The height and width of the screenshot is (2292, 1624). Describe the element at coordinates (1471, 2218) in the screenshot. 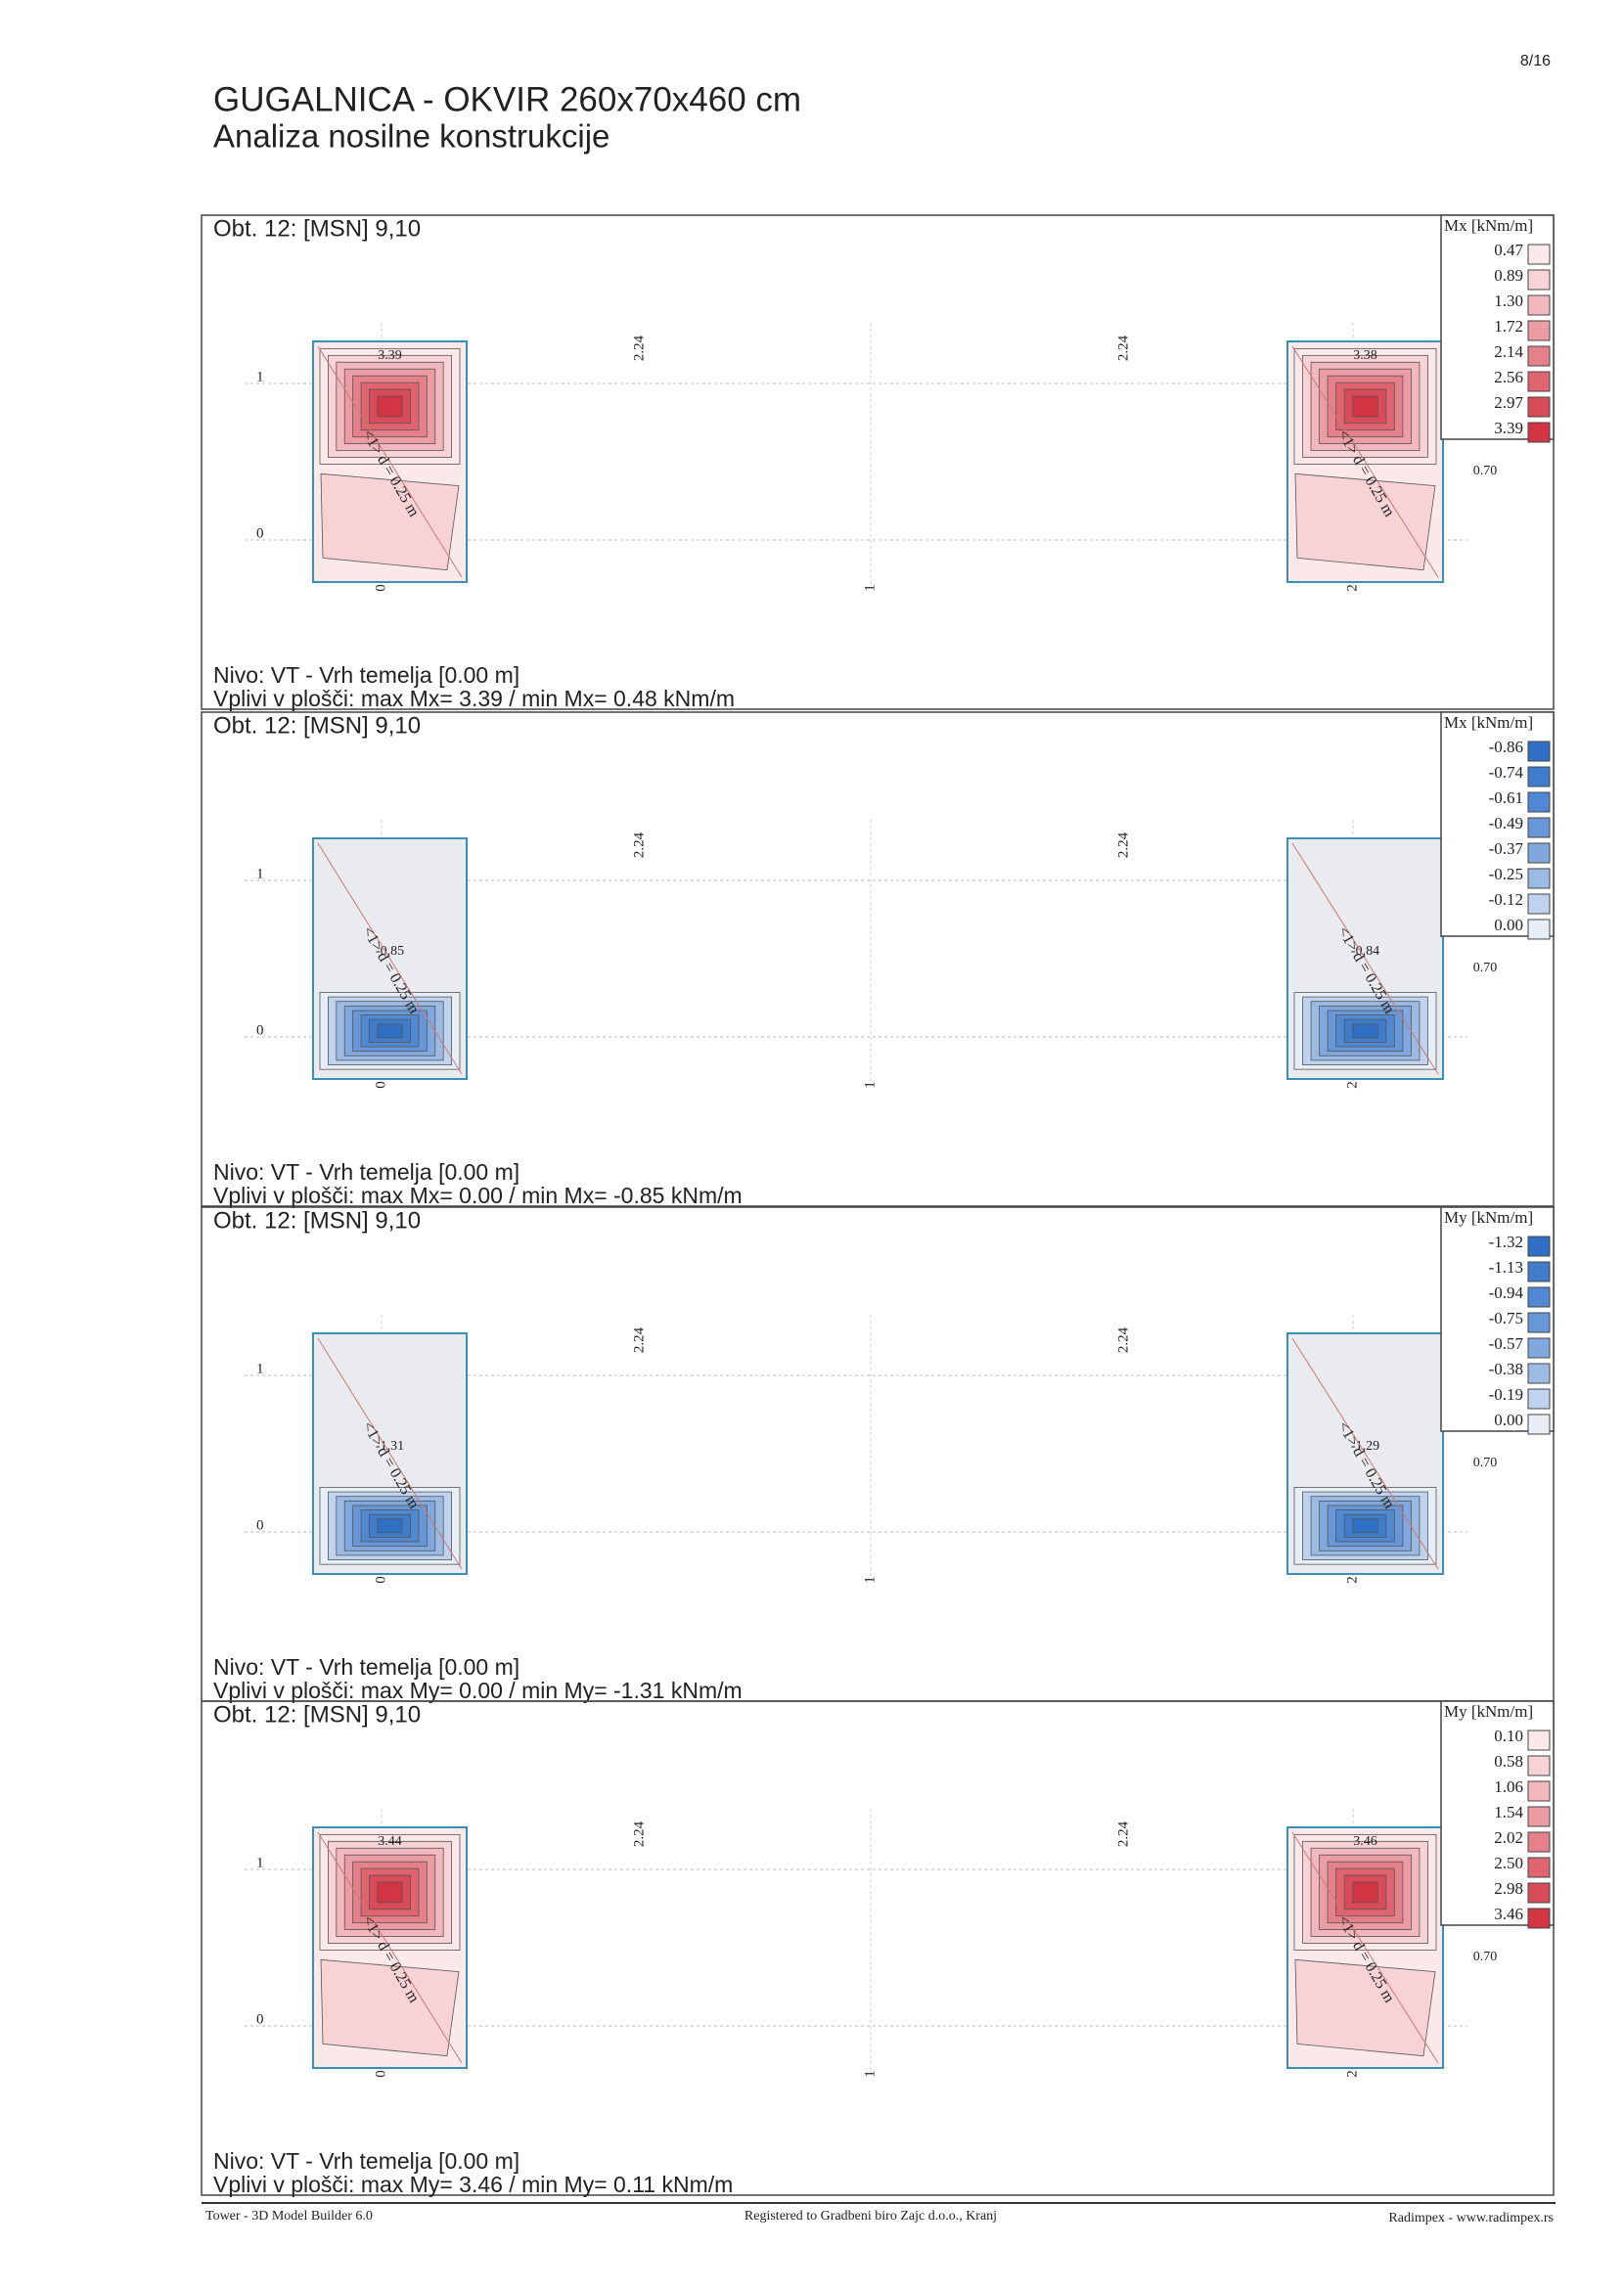

I see `footer-right: Radimpex - www.radimpex.rs` at that location.